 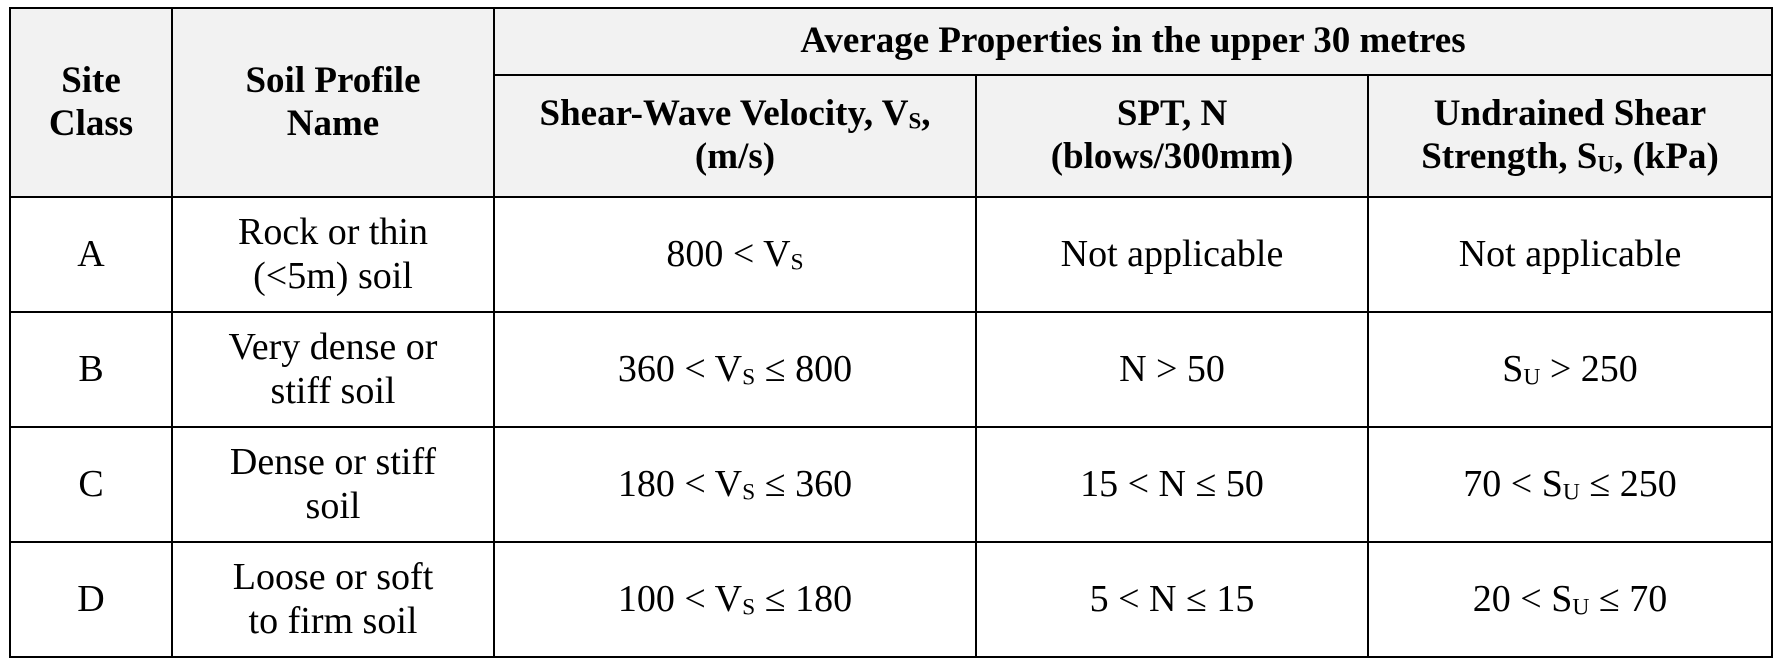 I want to click on table-cell: Dense or stiff soil, so click(x=333, y=484).